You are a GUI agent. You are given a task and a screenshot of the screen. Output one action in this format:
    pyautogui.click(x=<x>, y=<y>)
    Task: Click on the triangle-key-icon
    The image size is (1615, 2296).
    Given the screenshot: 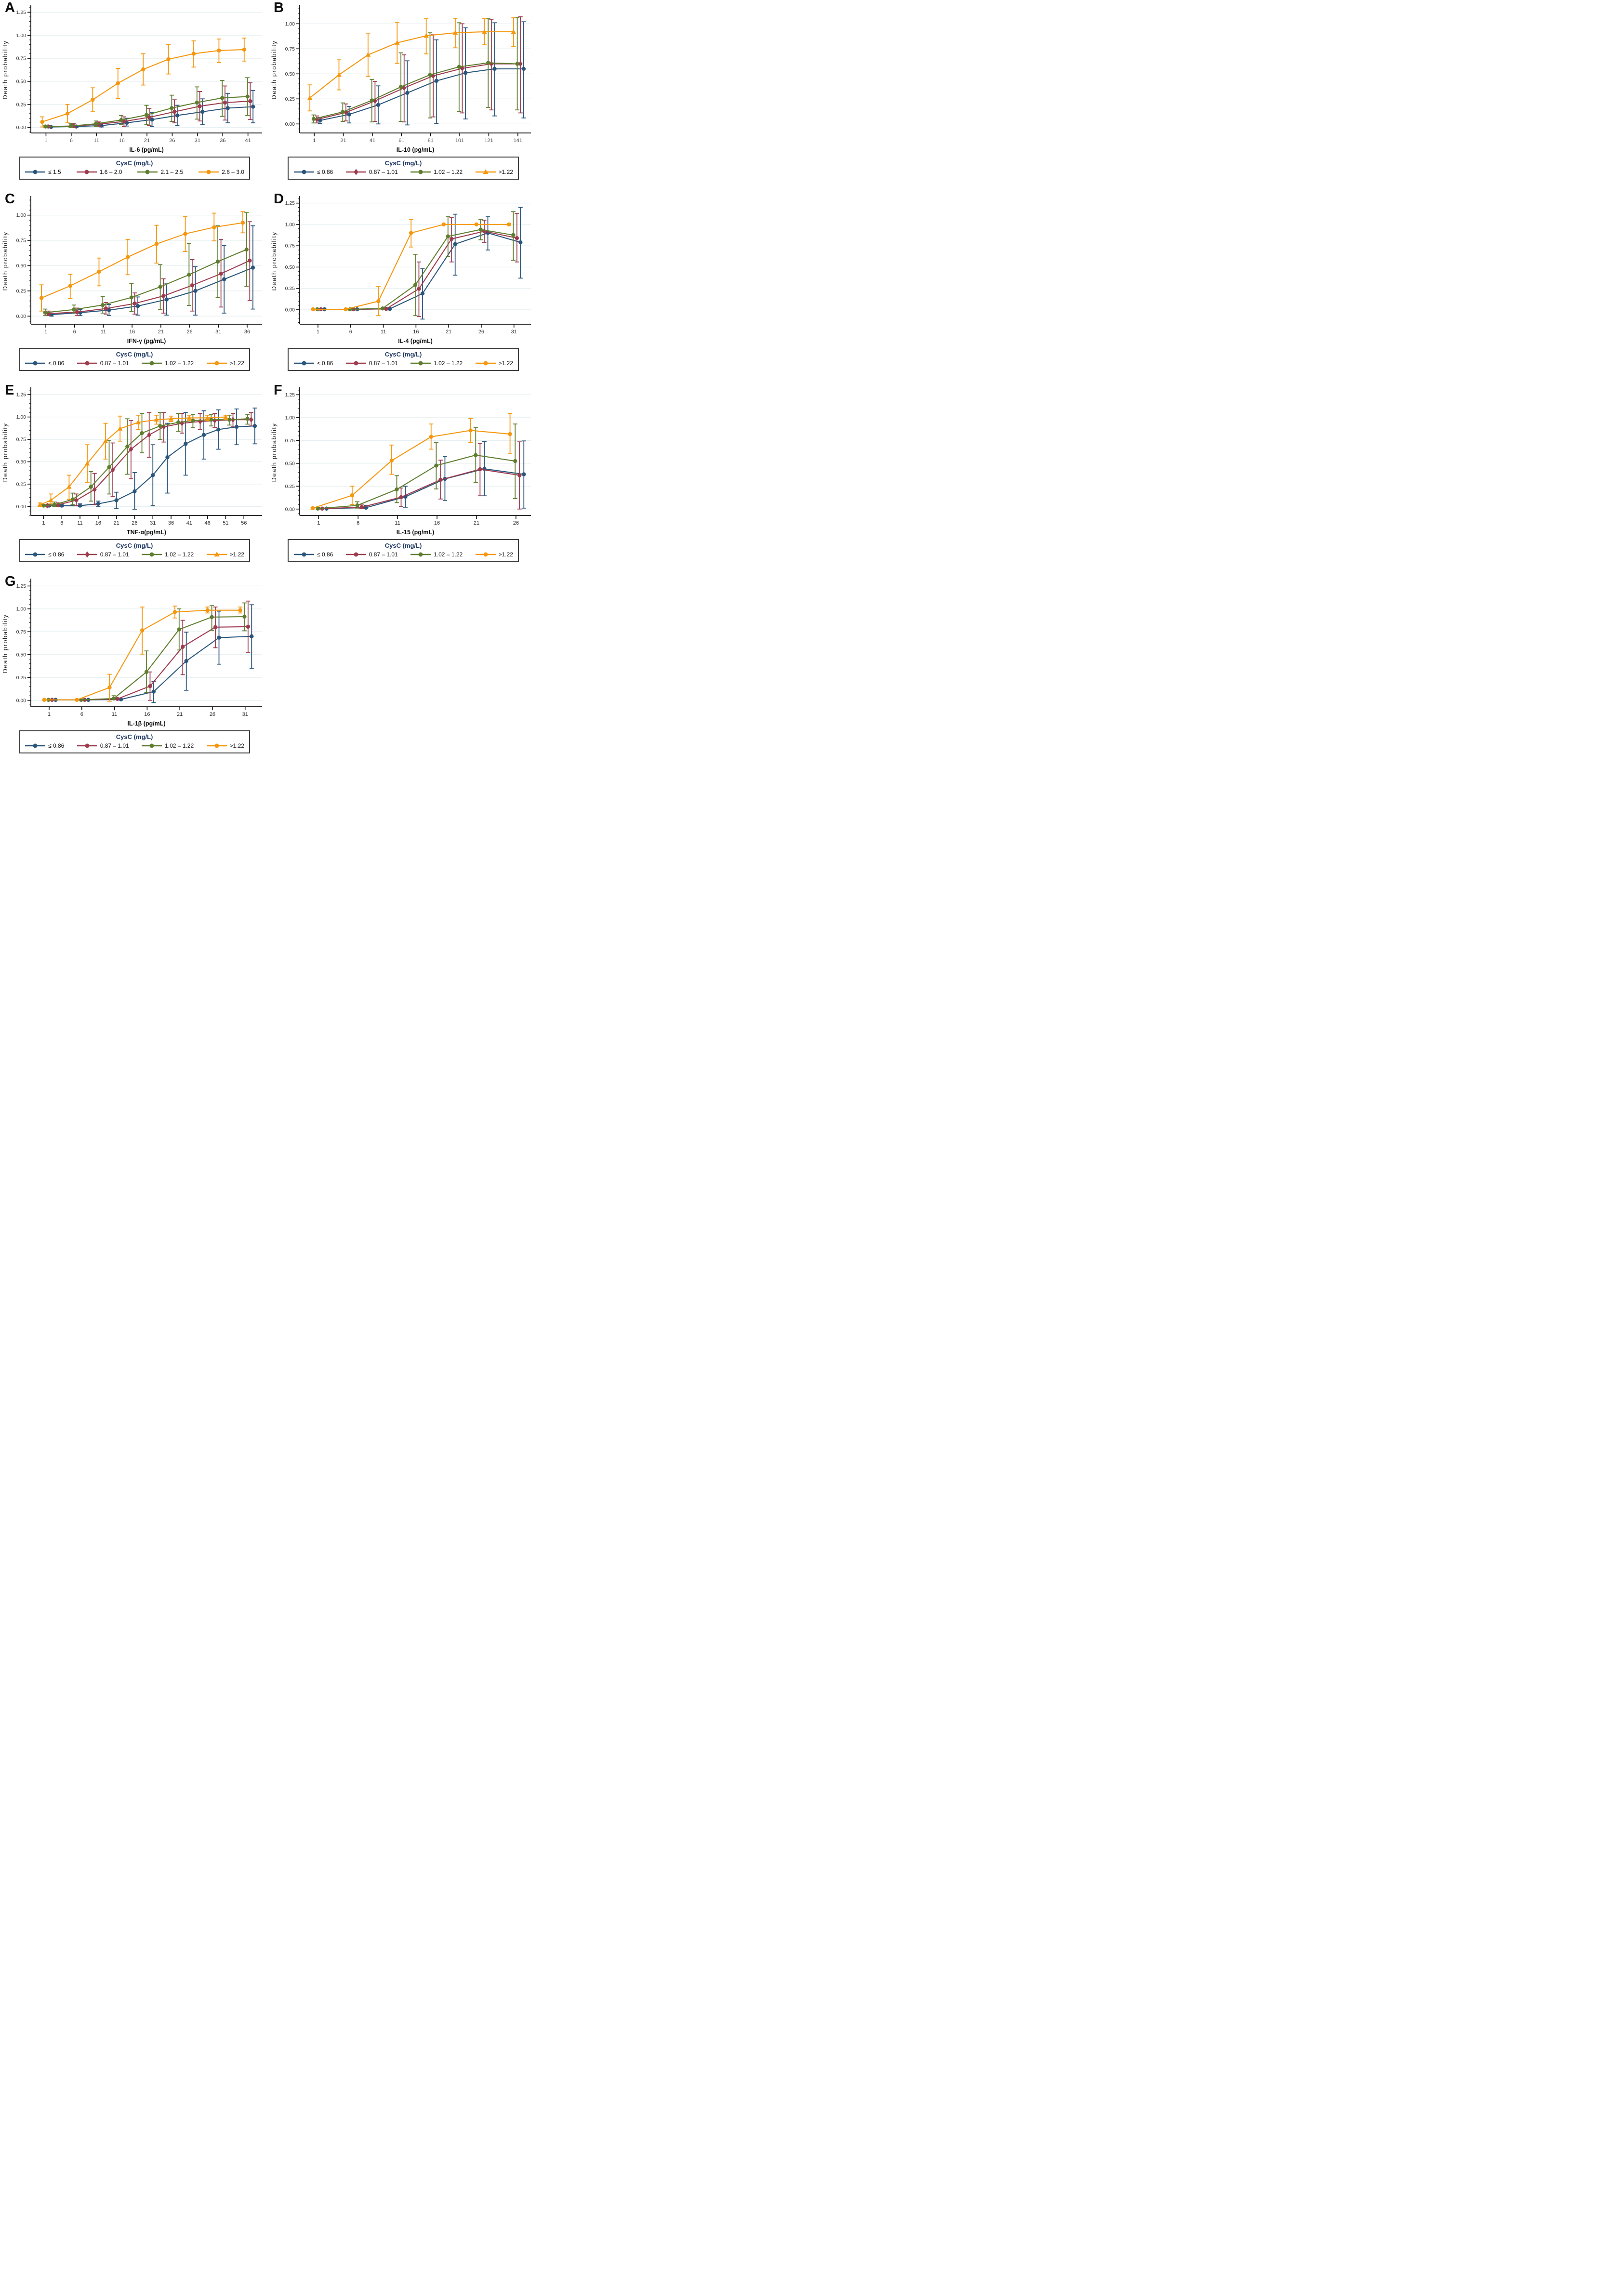 What is the action you would take?
    pyautogui.click(x=485, y=171)
    